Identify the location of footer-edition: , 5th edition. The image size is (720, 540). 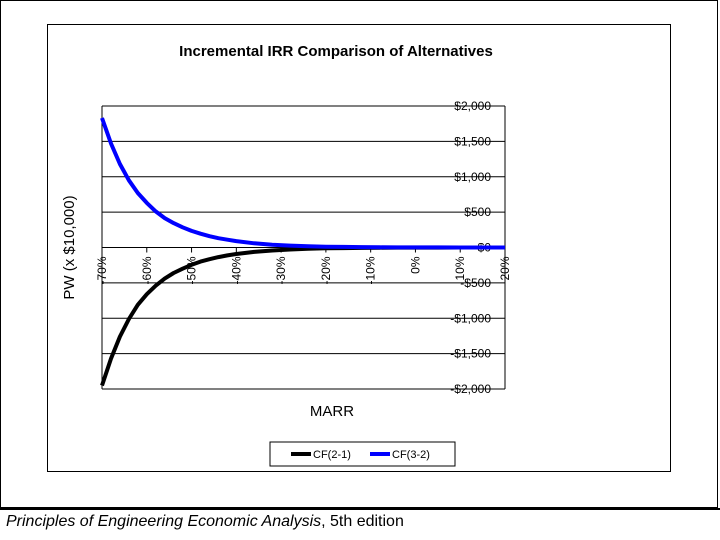
(362, 521).